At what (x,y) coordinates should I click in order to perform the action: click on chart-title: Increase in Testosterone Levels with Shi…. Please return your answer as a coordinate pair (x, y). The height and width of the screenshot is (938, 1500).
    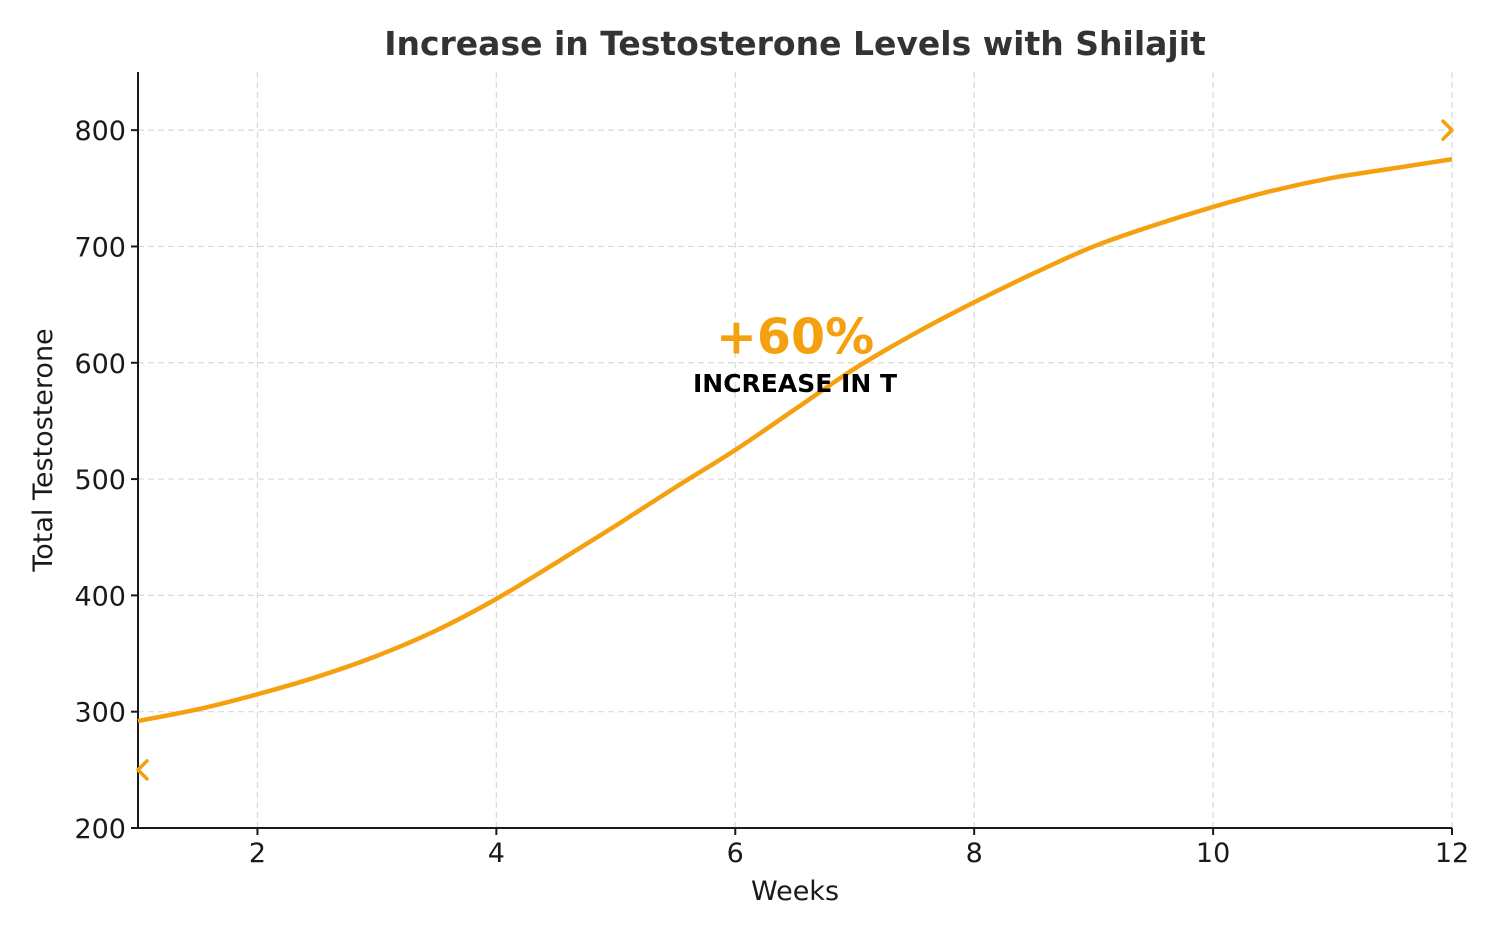
    Looking at the image, I should click on (795, 43).